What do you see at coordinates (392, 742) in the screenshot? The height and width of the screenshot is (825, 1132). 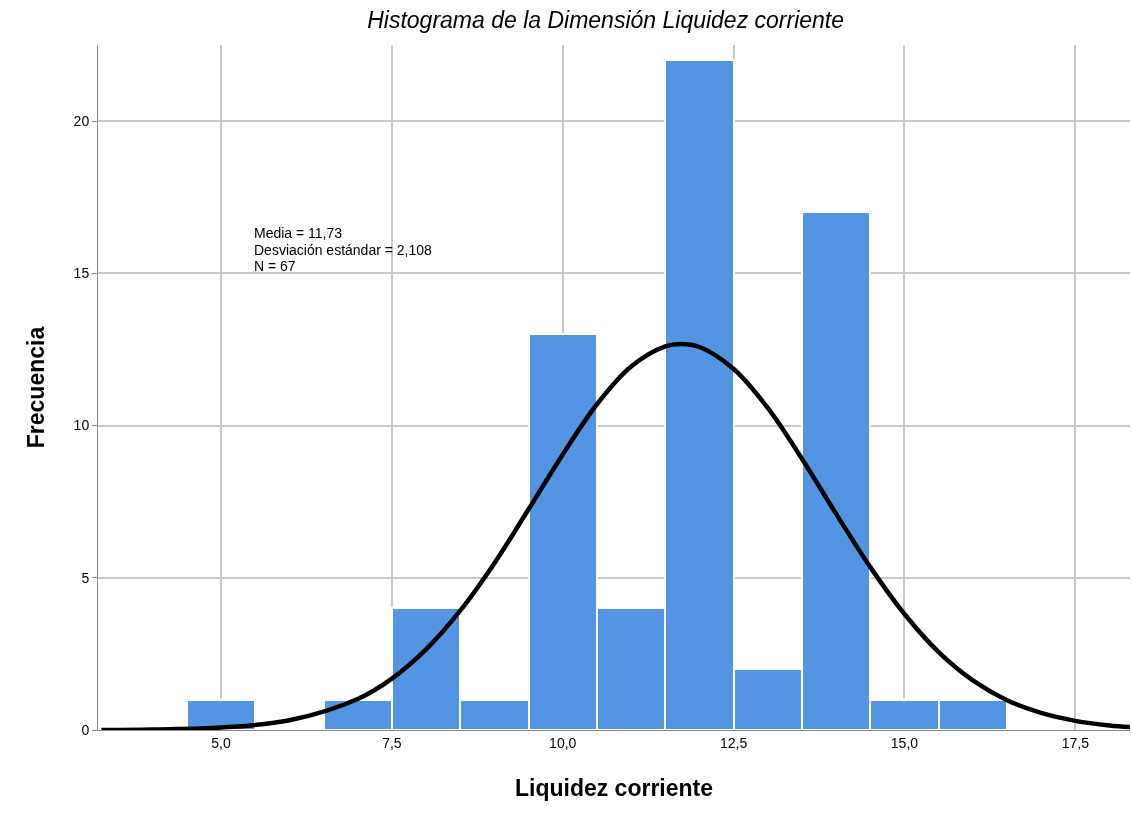 I see `x-tick-label: 7,5` at bounding box center [392, 742].